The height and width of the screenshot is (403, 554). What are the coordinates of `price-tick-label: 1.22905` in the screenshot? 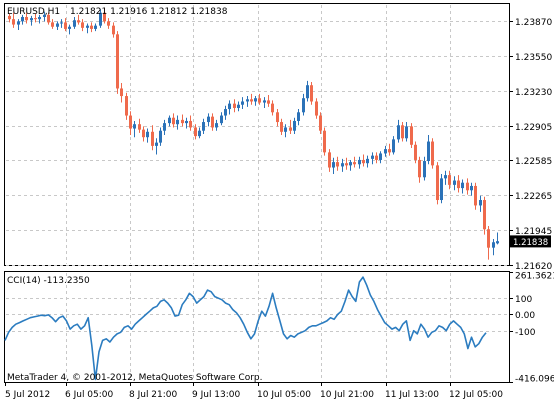 It's located at (533, 128).